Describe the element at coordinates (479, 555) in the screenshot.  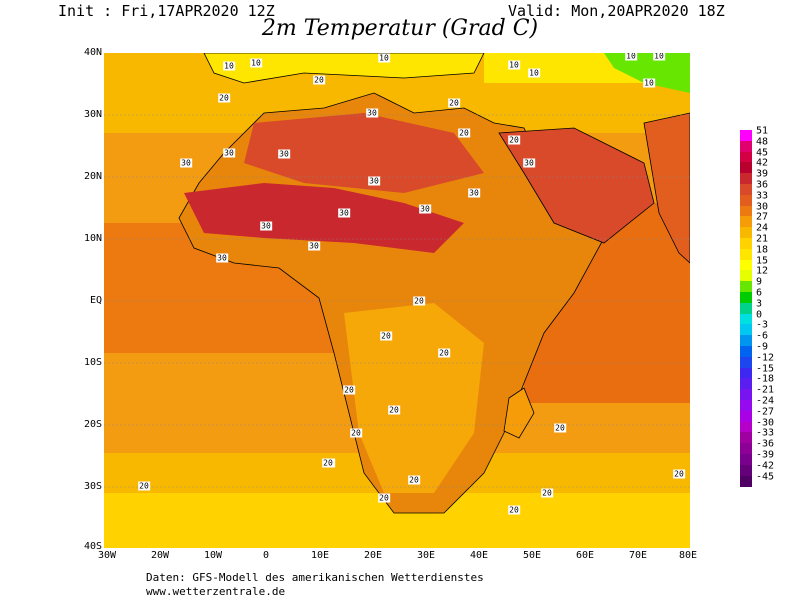
I see `lon-label: 40E` at that location.